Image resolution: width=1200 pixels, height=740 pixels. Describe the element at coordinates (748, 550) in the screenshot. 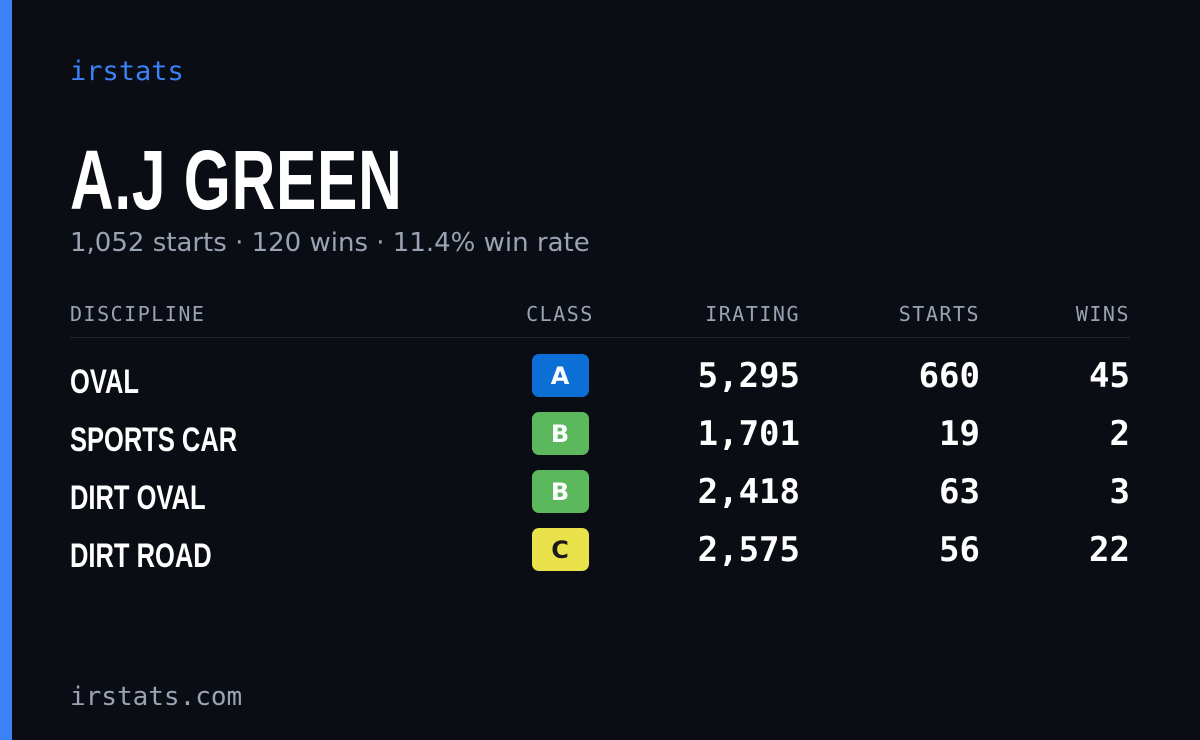

I see `irating: 2,575` at that location.